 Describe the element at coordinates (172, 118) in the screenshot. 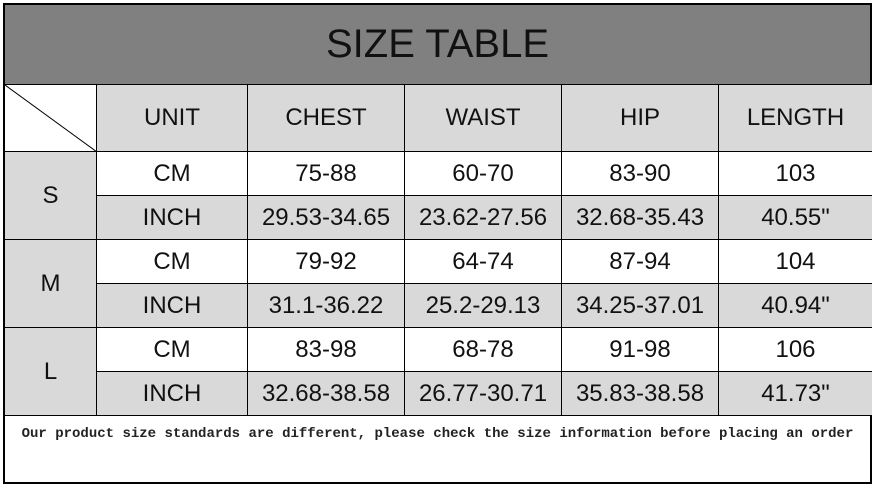

I see `header-unit: UNIT` at that location.